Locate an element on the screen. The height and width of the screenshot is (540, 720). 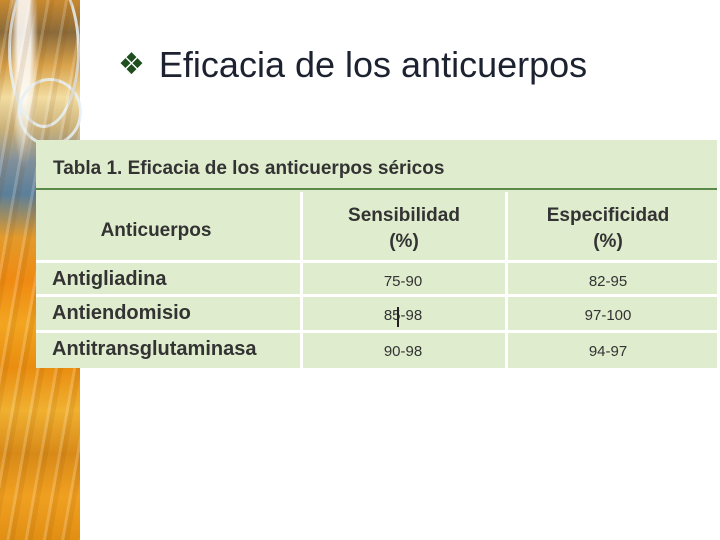
header-especificidad-line1: Especificidad is located at coordinates (608, 215).